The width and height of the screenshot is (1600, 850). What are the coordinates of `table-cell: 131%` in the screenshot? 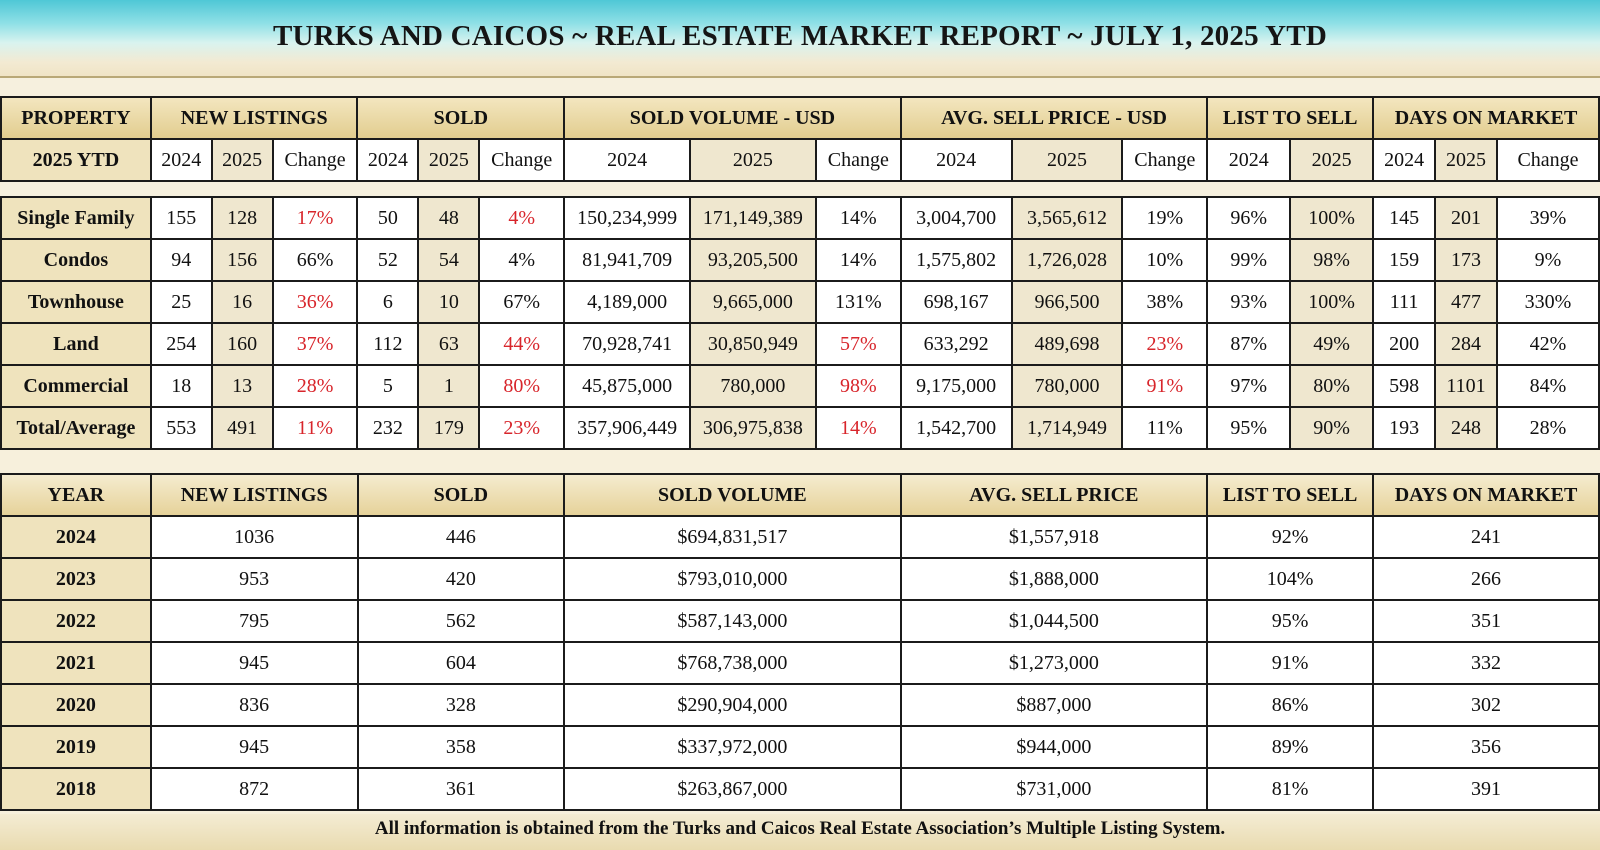 It's located at (858, 302).